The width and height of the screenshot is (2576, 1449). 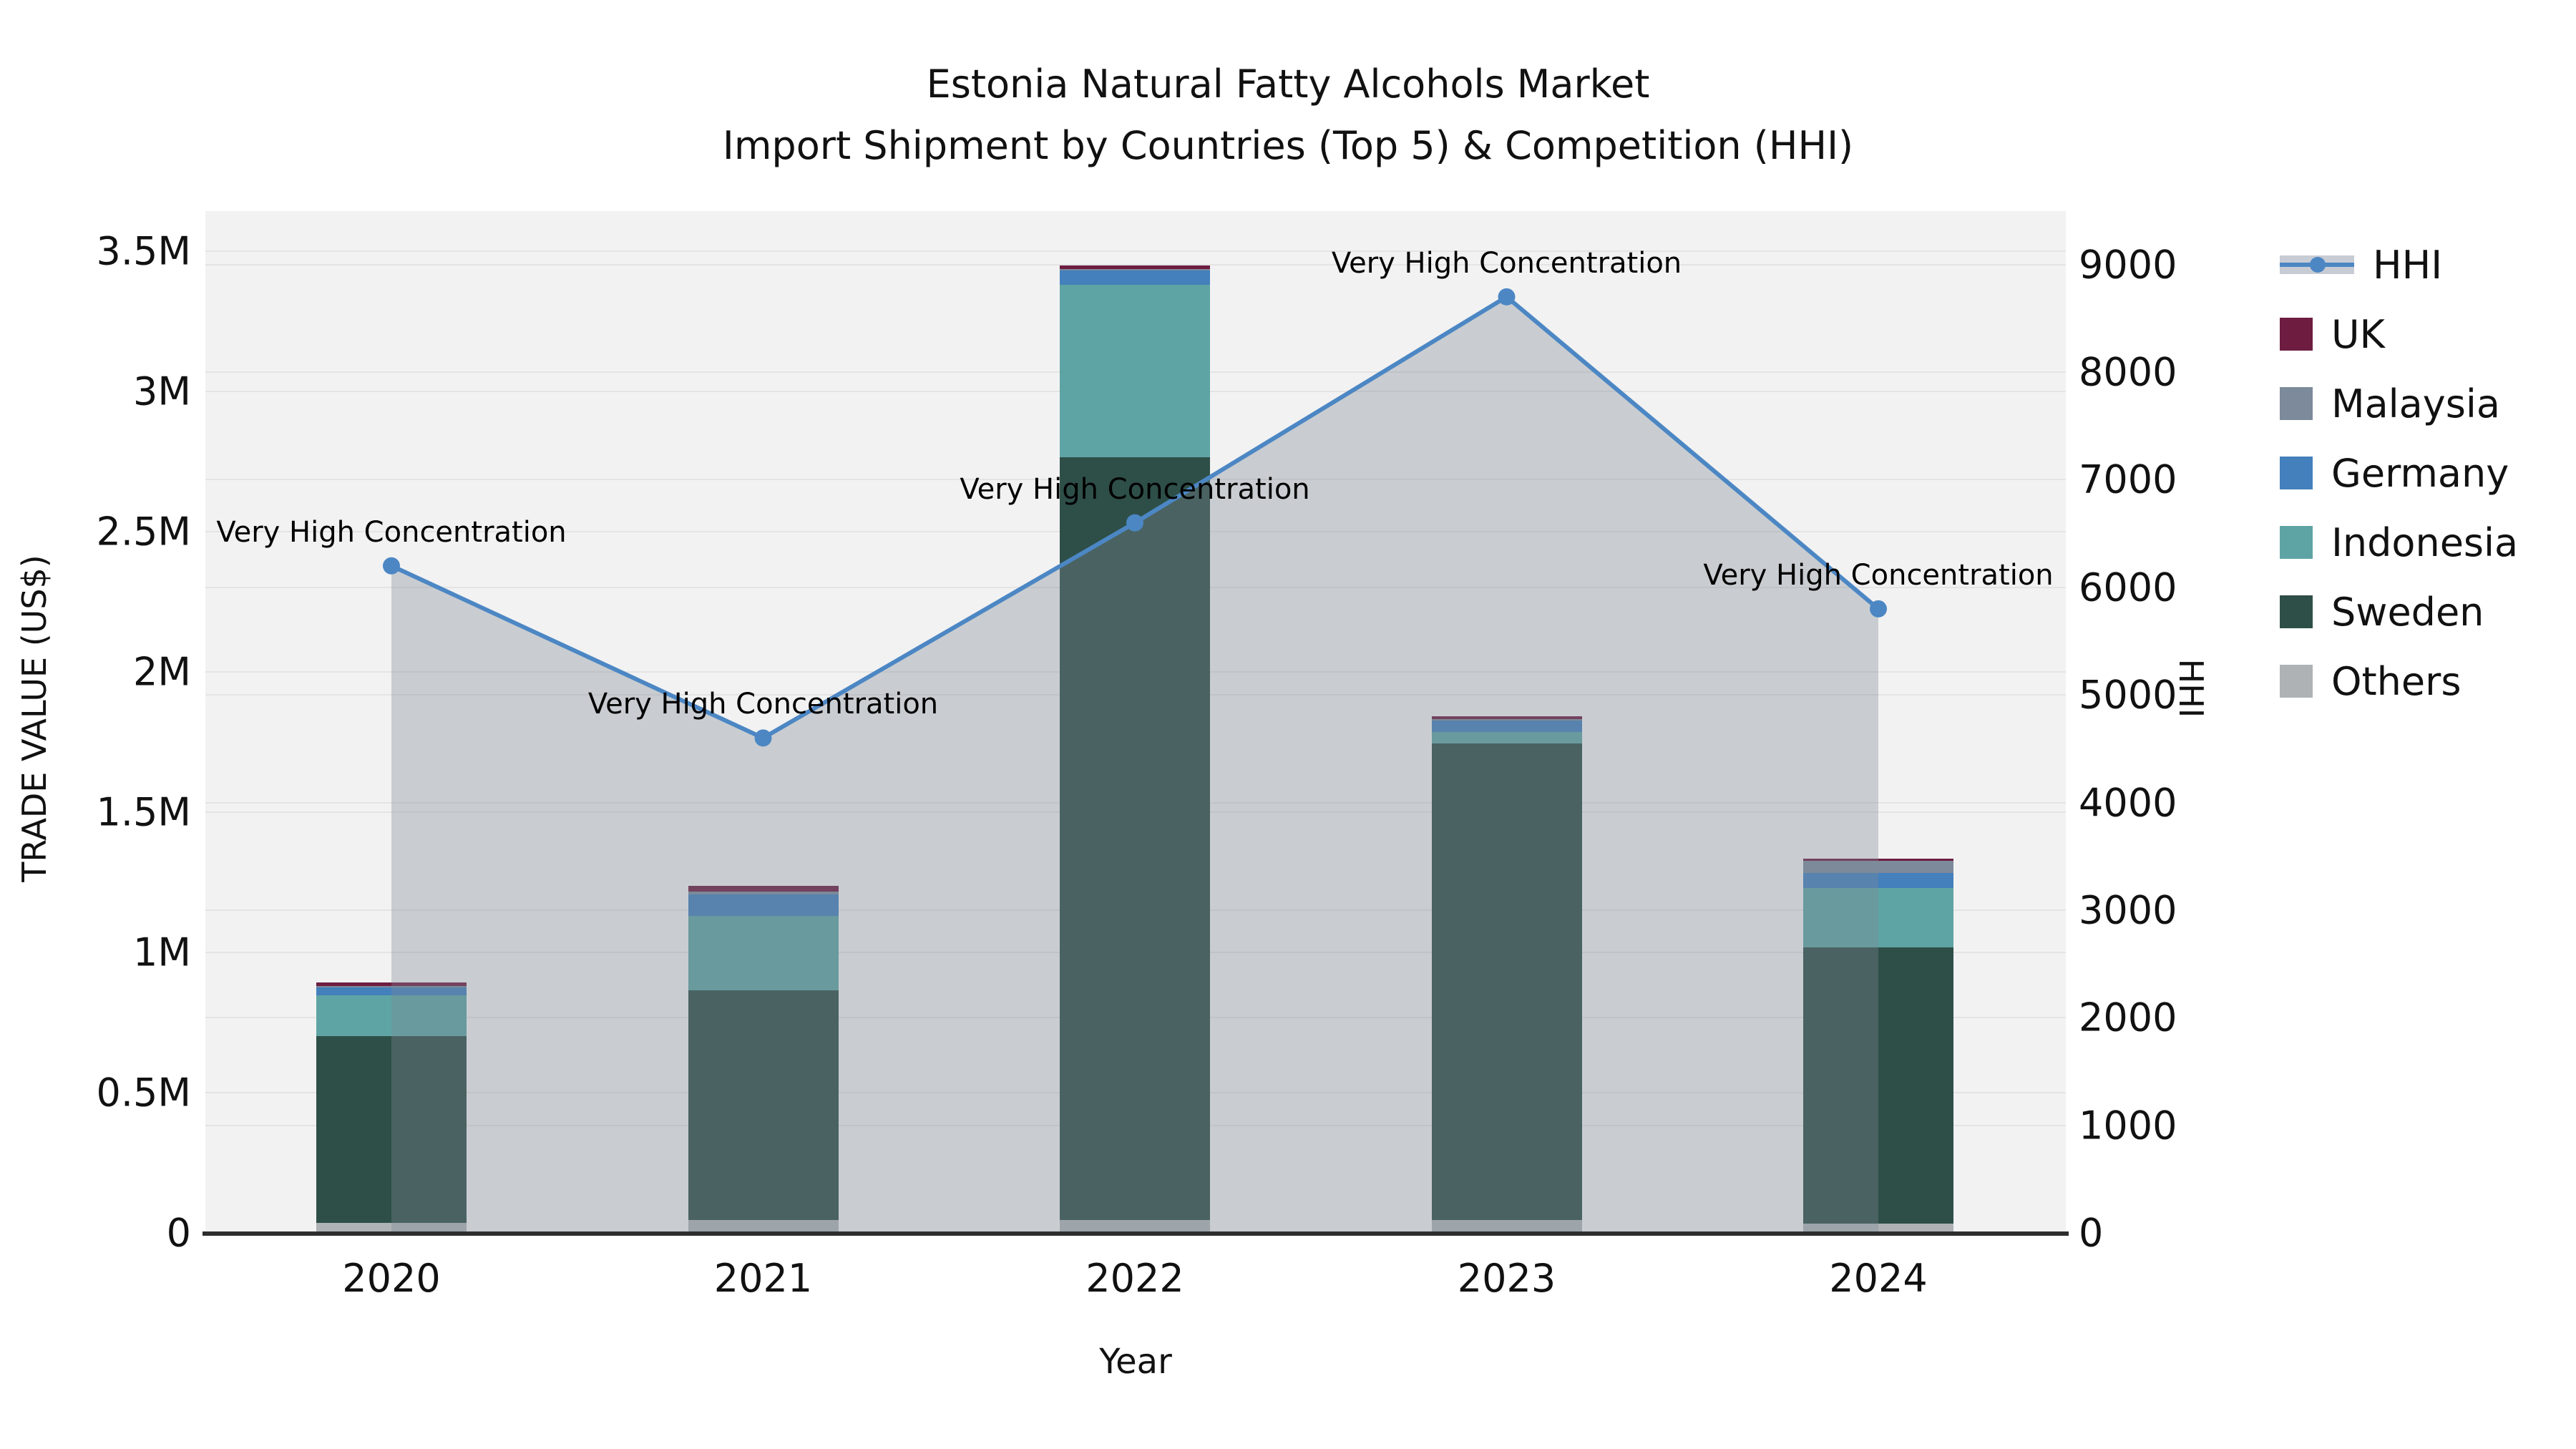 I want to click on y-left-tick-1.5M: 1.5M, so click(x=143, y=812).